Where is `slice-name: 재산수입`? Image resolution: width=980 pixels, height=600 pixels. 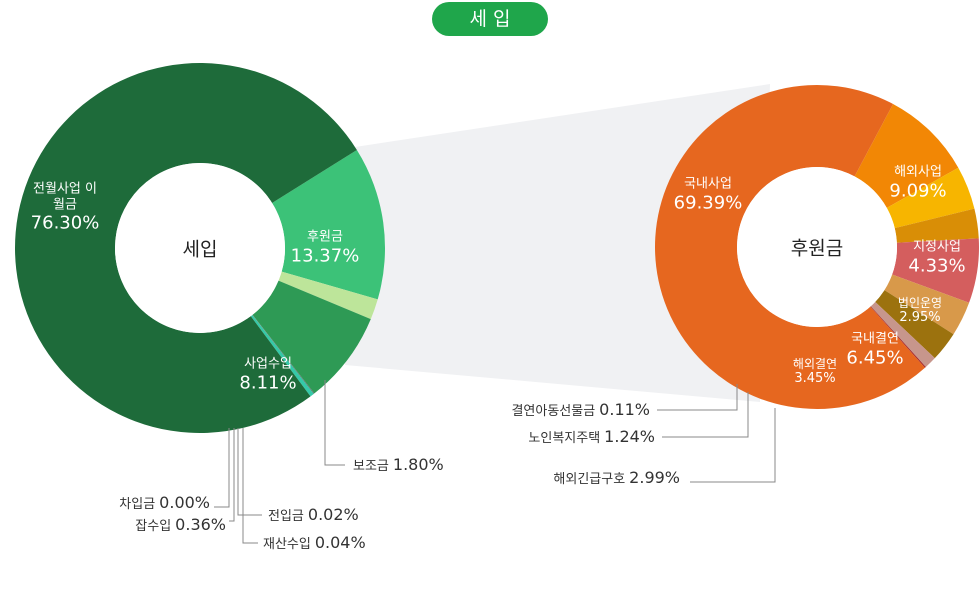
slice-name: 재산수입 is located at coordinates (287, 545).